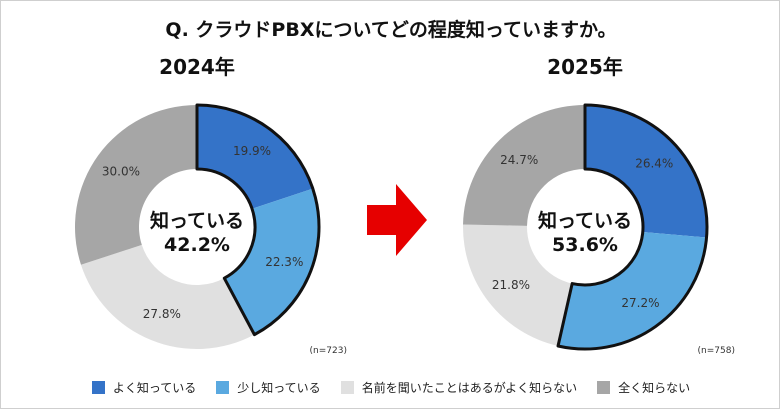 This screenshot has width=780, height=409. What do you see at coordinates (511, 285) in the screenshot?
I see `slice-label: 21.8%` at bounding box center [511, 285].